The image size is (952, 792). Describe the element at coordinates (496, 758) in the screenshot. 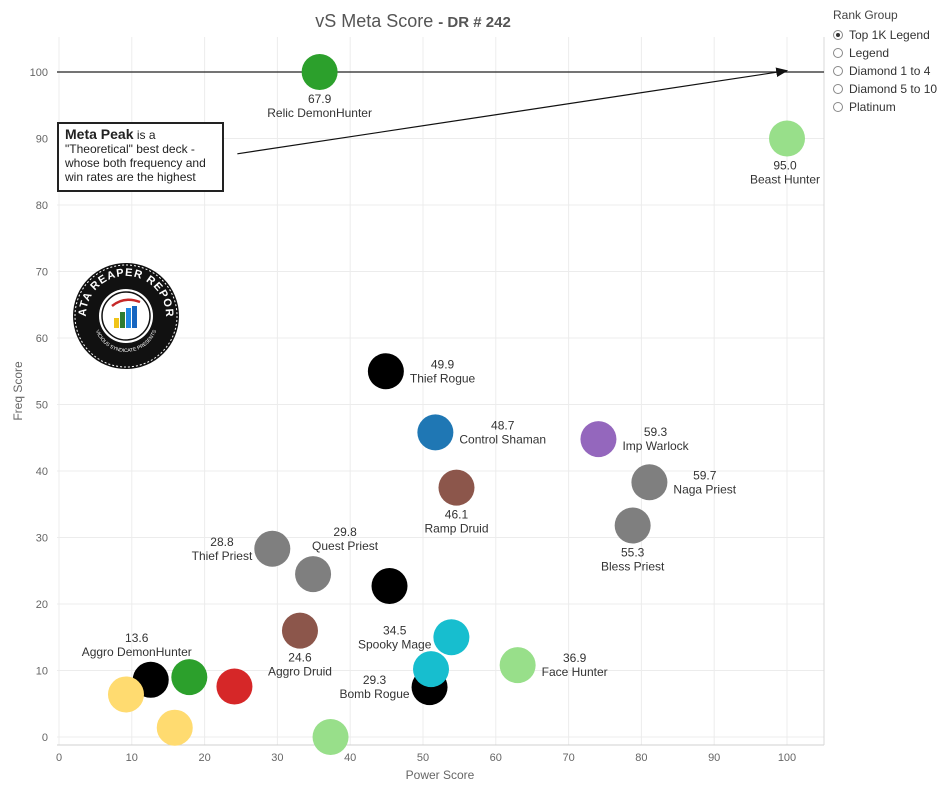

I see `x-tick-label: 60` at that location.